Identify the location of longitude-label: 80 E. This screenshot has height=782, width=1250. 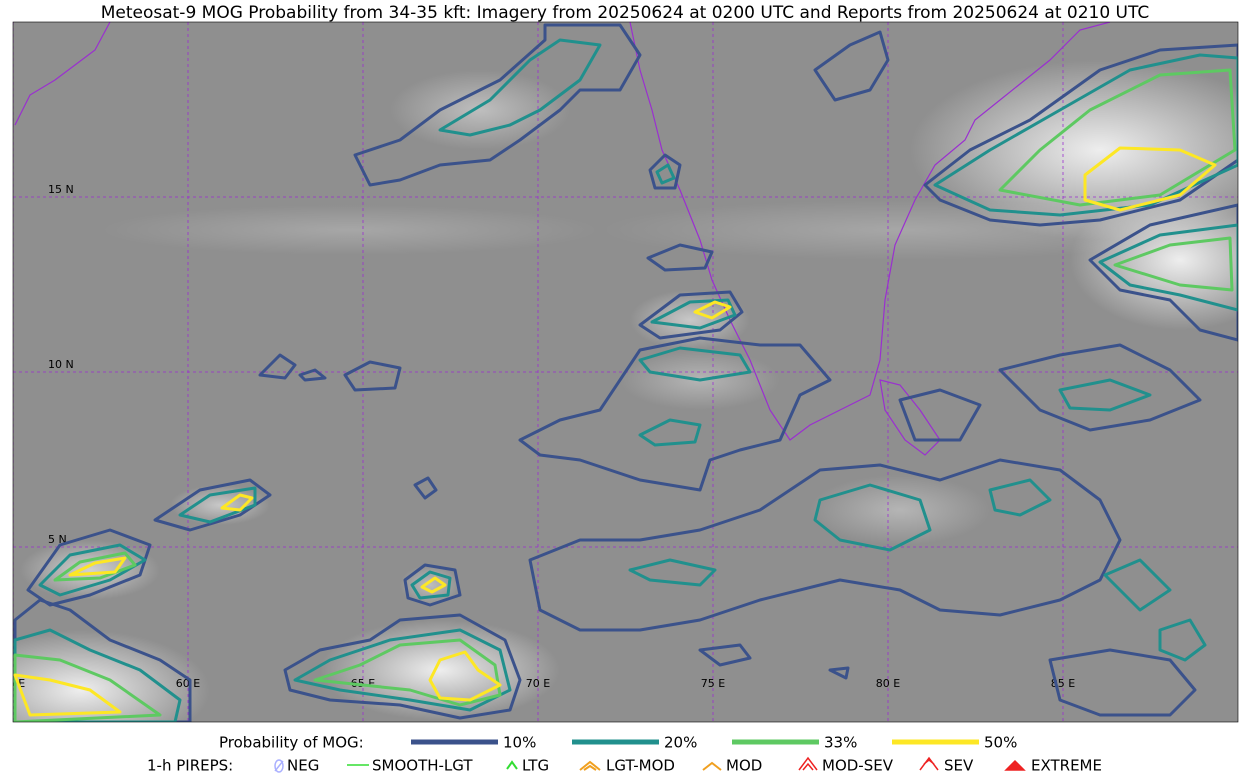
(888, 683).